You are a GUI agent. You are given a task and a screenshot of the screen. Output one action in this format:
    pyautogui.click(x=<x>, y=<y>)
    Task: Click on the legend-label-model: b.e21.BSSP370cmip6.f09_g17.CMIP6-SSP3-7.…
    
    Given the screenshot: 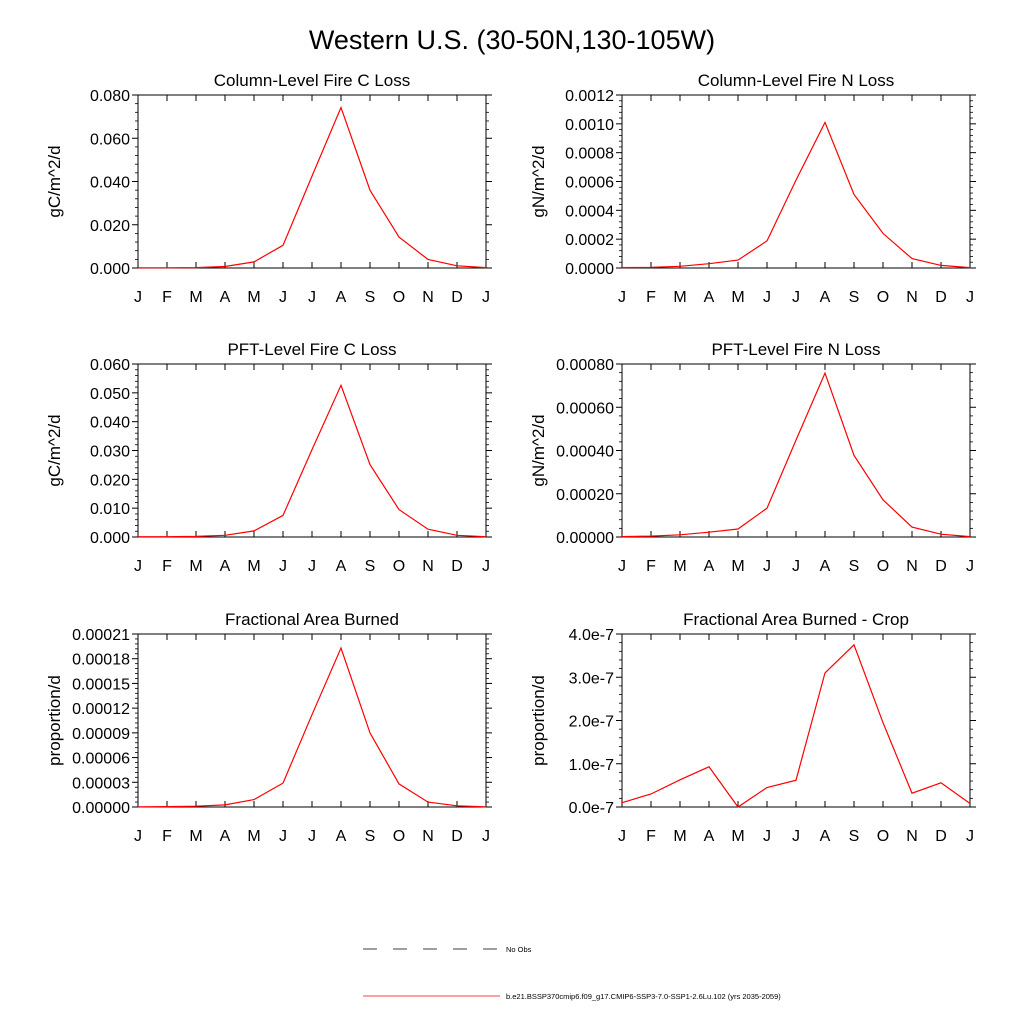 What is the action you would take?
    pyautogui.click(x=643, y=996)
    